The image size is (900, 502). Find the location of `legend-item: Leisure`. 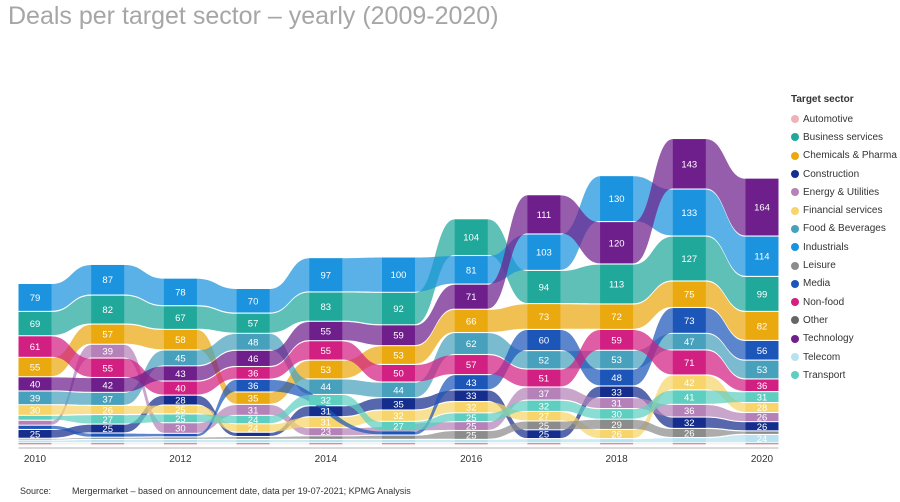

legend-item: Leisure is located at coordinates (844, 265).